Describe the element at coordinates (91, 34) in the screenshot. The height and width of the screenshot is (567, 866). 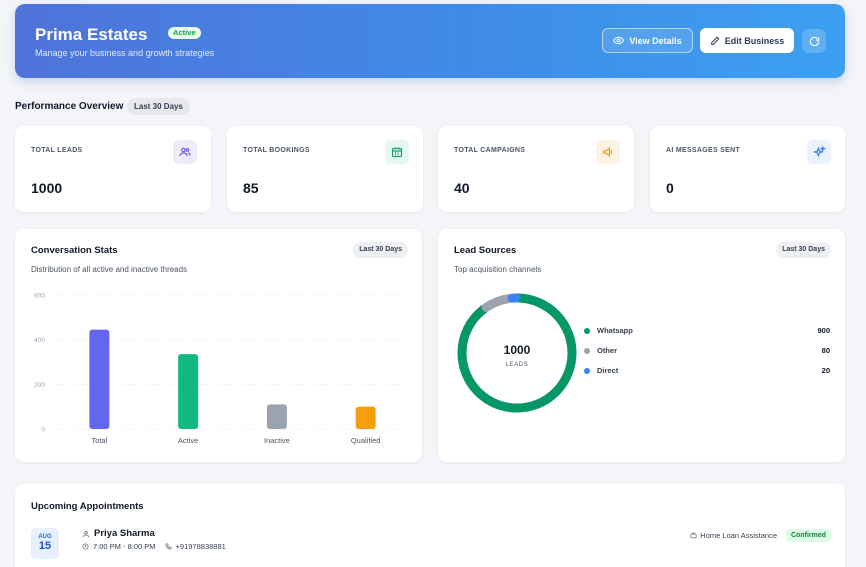
I see `business-name: Prima Estates` at that location.